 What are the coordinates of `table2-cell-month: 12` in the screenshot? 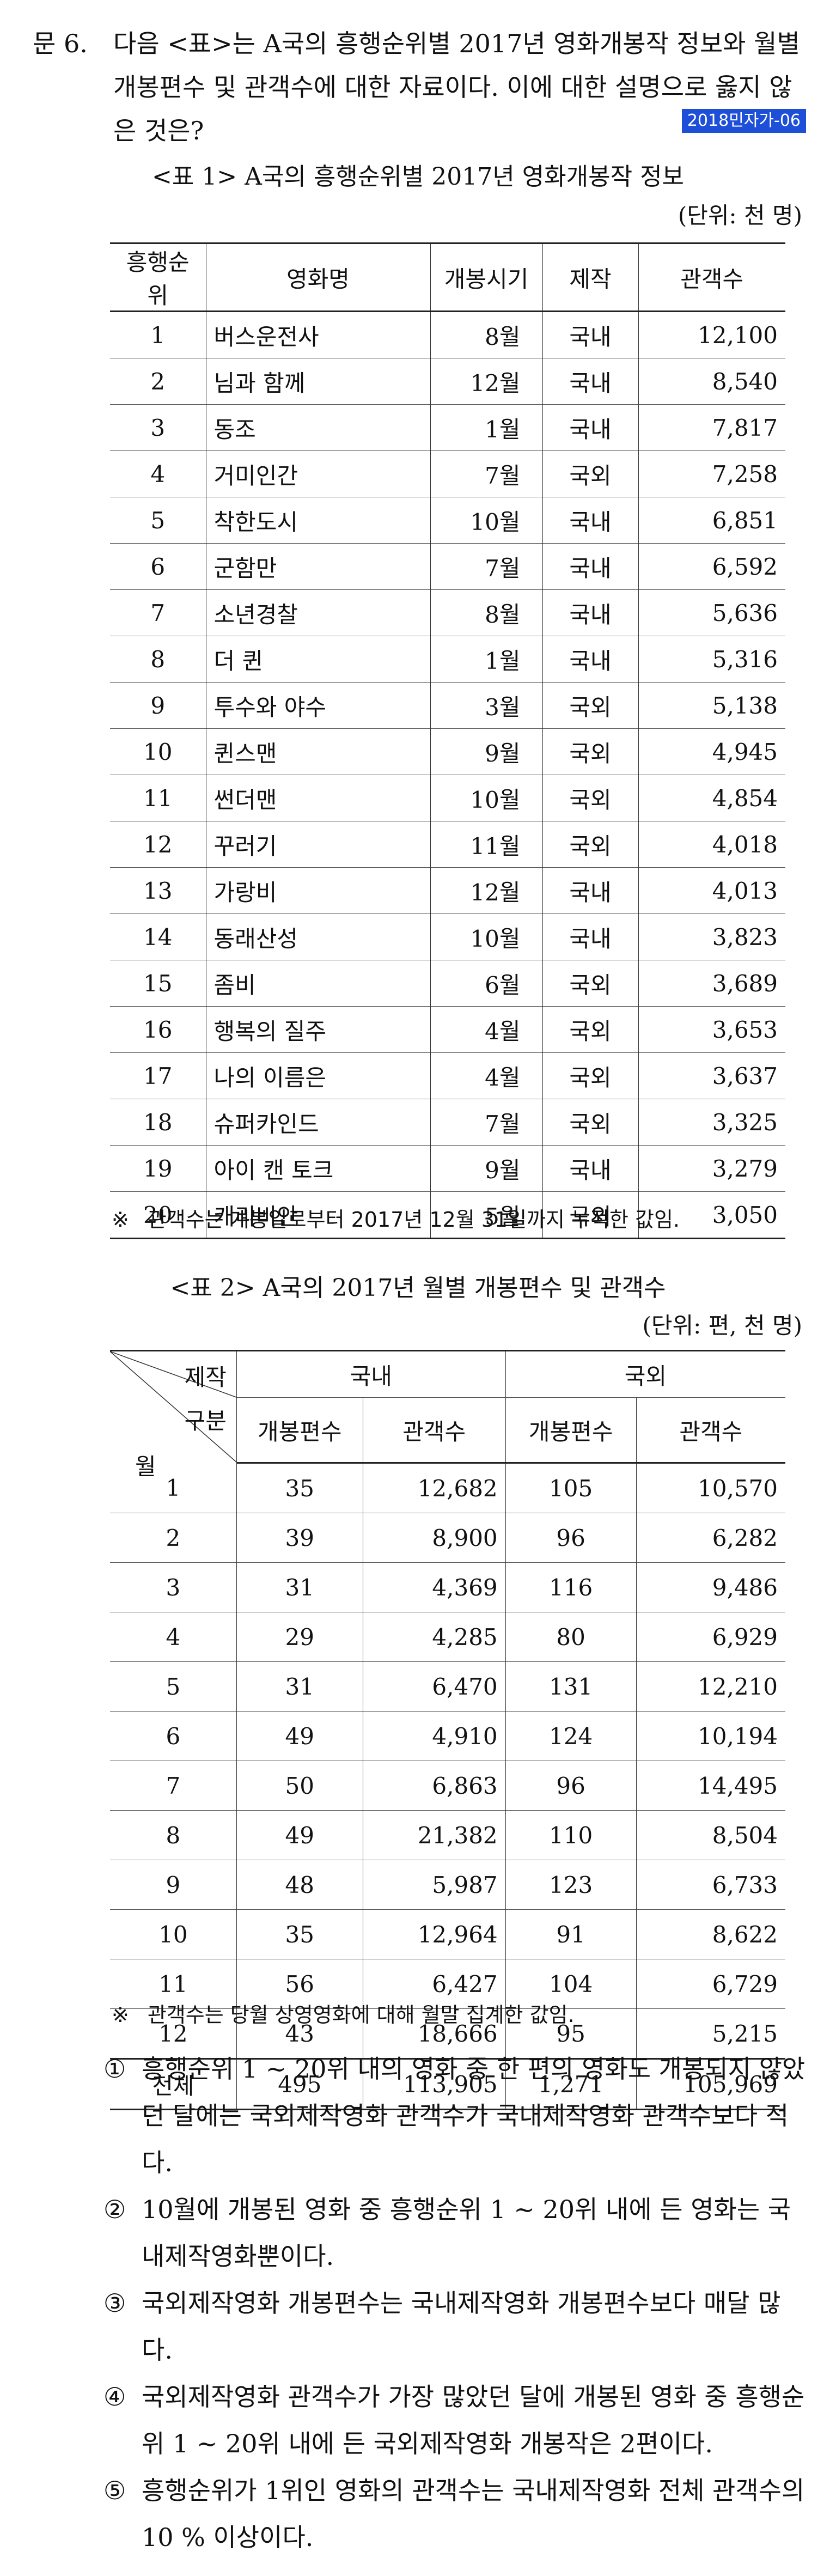 It's located at (173, 2034).